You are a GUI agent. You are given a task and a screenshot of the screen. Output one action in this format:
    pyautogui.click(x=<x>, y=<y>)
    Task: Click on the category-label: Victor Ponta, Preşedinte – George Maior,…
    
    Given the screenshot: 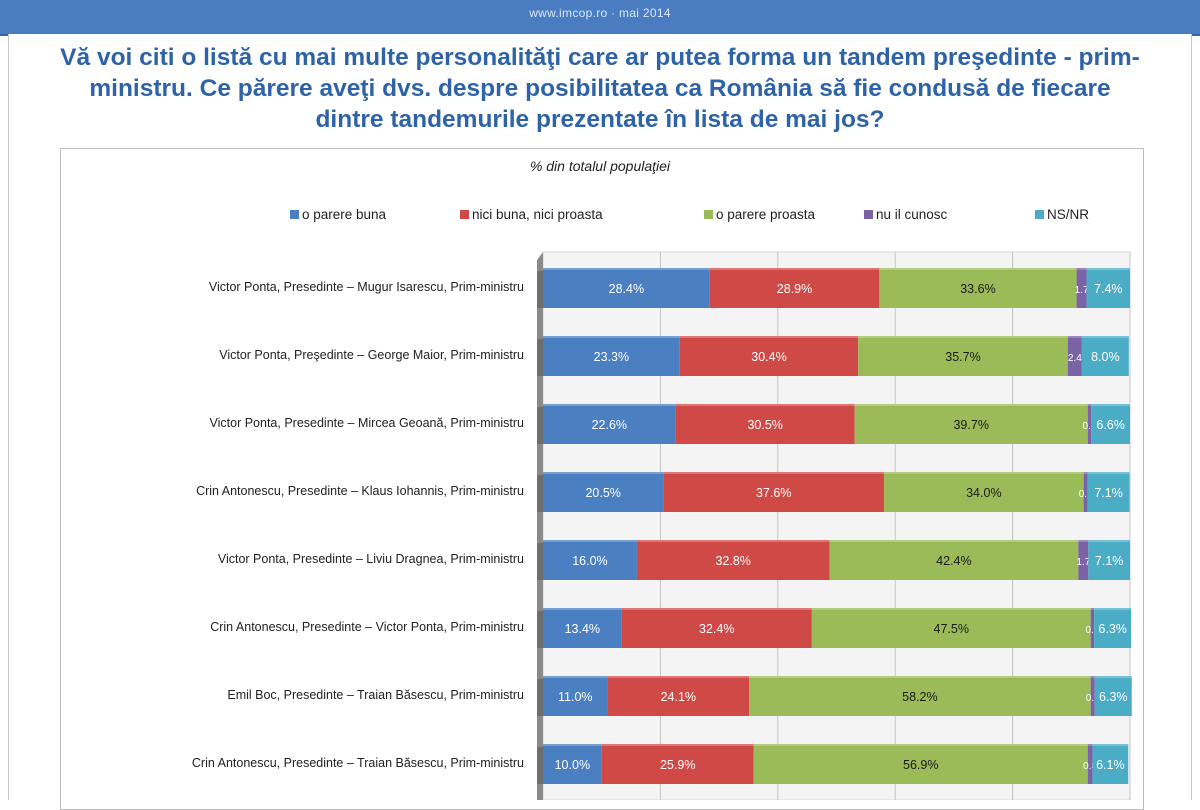 What is the action you would take?
    pyautogui.click(x=371, y=355)
    